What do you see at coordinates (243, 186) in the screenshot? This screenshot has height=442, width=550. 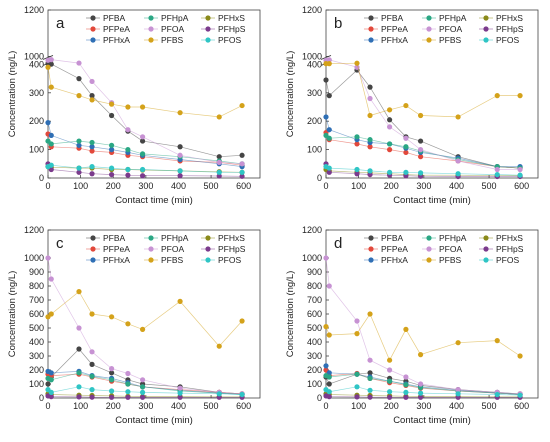 I see `x-tick-label: 600` at bounding box center [243, 186].